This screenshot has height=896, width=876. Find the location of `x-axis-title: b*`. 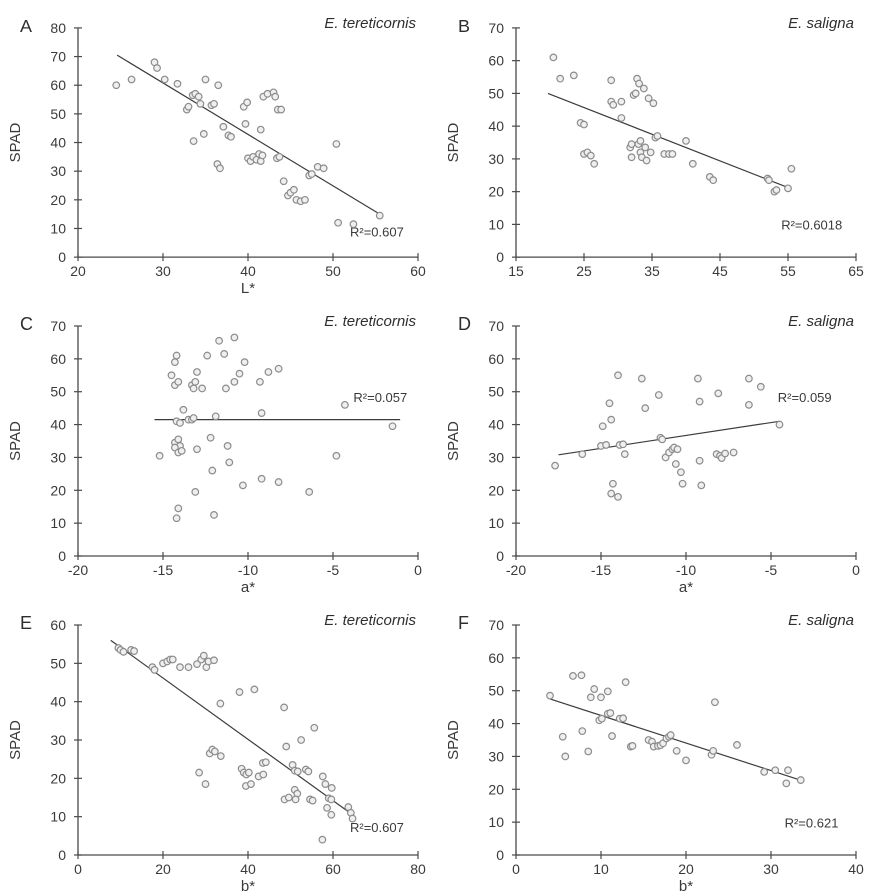

x-axis-title: b* is located at coordinates (248, 886).